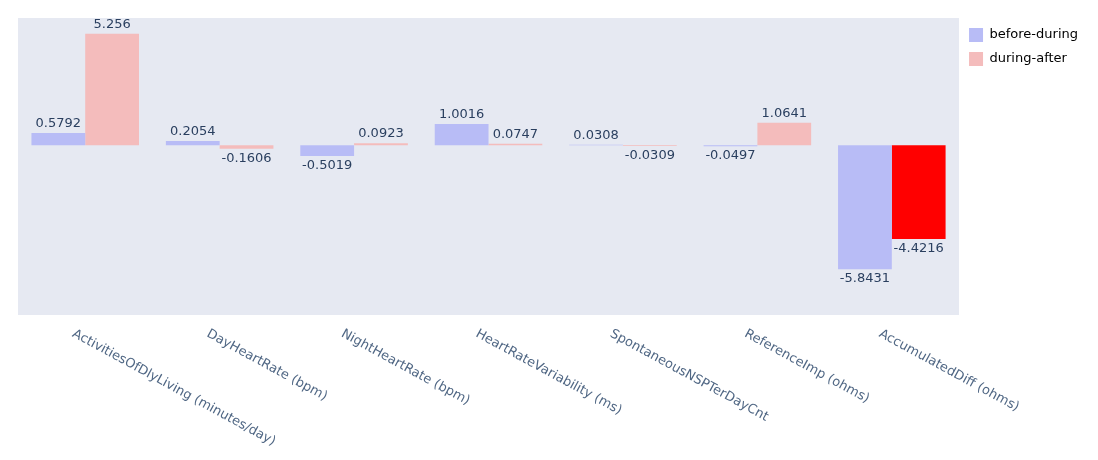 The width and height of the screenshot is (1098, 460). Describe the element at coordinates (515, 133) in the screenshot. I see `data-label: 0.0747` at that location.